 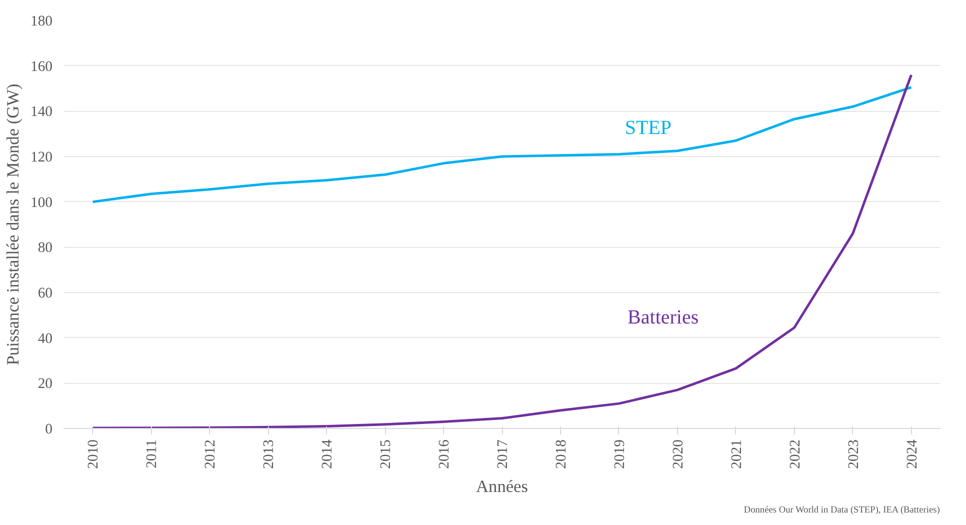 I want to click on x-axis-title: Années, so click(x=502, y=486).